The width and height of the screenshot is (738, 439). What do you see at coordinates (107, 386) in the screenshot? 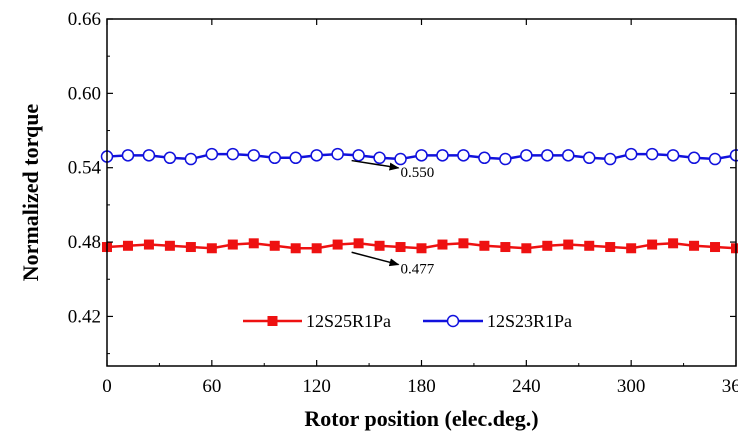
I see `x-tick-label: 0` at bounding box center [107, 386].